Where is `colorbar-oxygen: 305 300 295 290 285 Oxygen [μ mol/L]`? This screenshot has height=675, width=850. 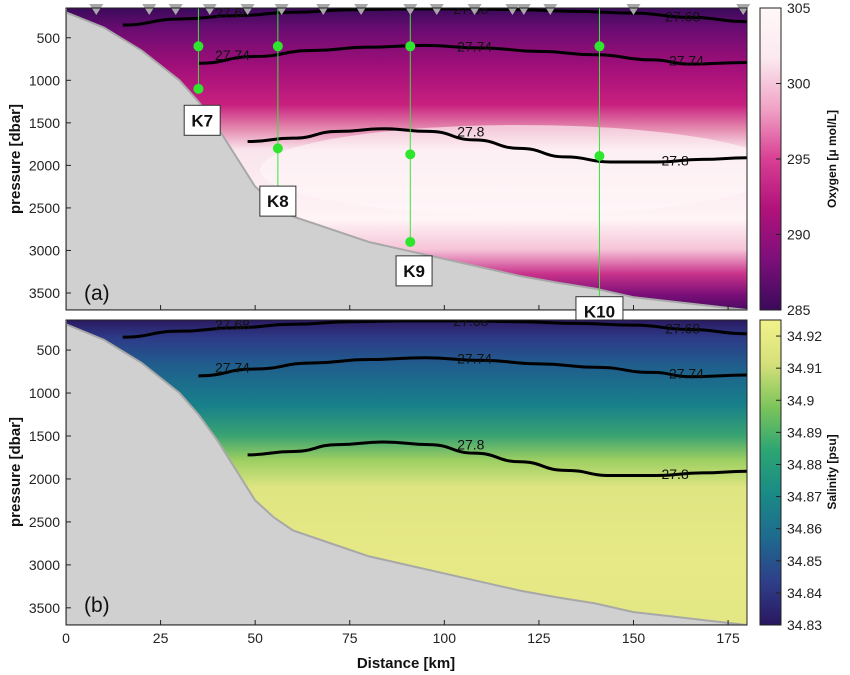
colorbar-oxygen: 305 300 295 290 285 Oxygen [μ mol/L] is located at coordinates (799, 159).